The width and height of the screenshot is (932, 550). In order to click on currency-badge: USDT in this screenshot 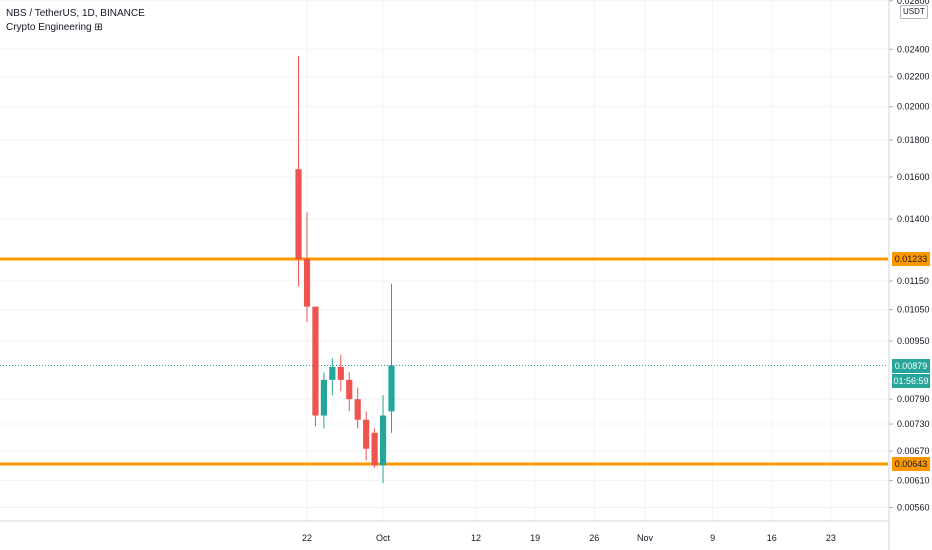, I will do `click(914, 12)`.